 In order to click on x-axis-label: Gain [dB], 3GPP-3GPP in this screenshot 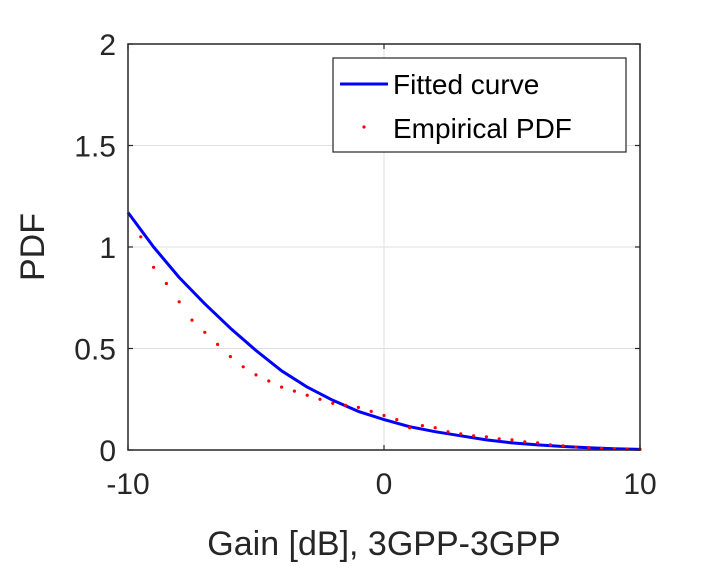, I will do `click(383, 544)`.